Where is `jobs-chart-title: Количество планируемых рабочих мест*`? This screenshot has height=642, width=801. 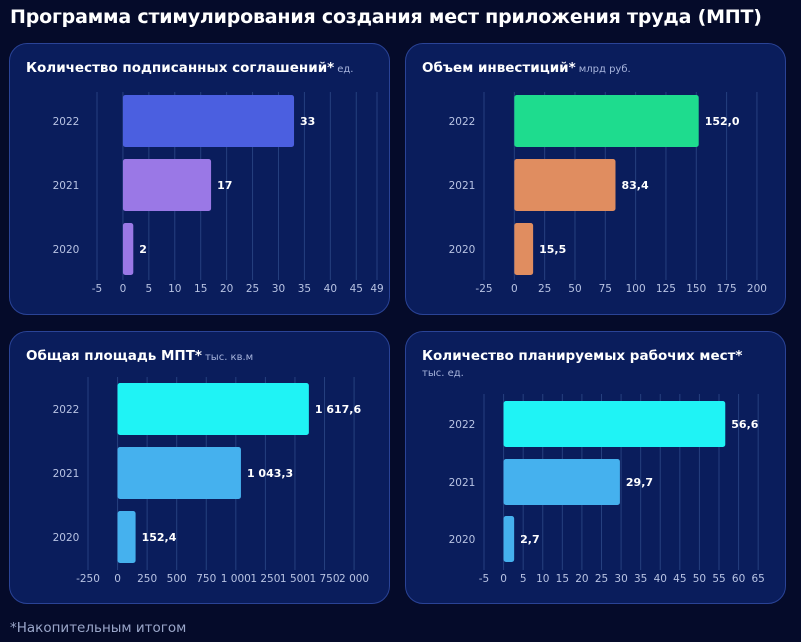 jobs-chart-title: Количество планируемых рабочих мест* is located at coordinates (582, 356).